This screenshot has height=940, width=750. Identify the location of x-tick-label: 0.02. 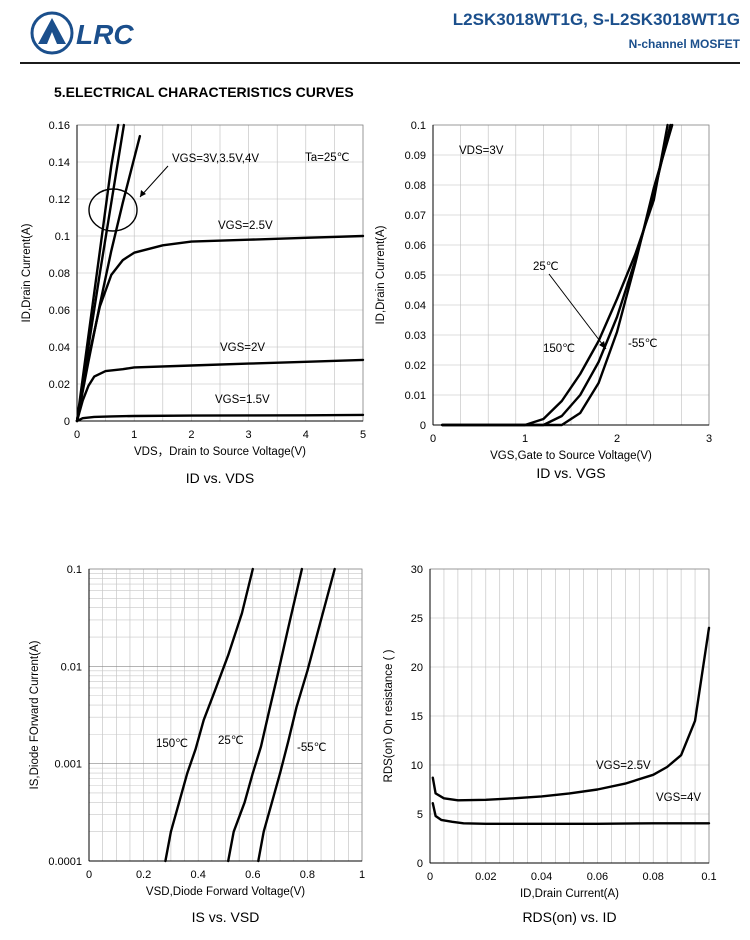
(485, 877).